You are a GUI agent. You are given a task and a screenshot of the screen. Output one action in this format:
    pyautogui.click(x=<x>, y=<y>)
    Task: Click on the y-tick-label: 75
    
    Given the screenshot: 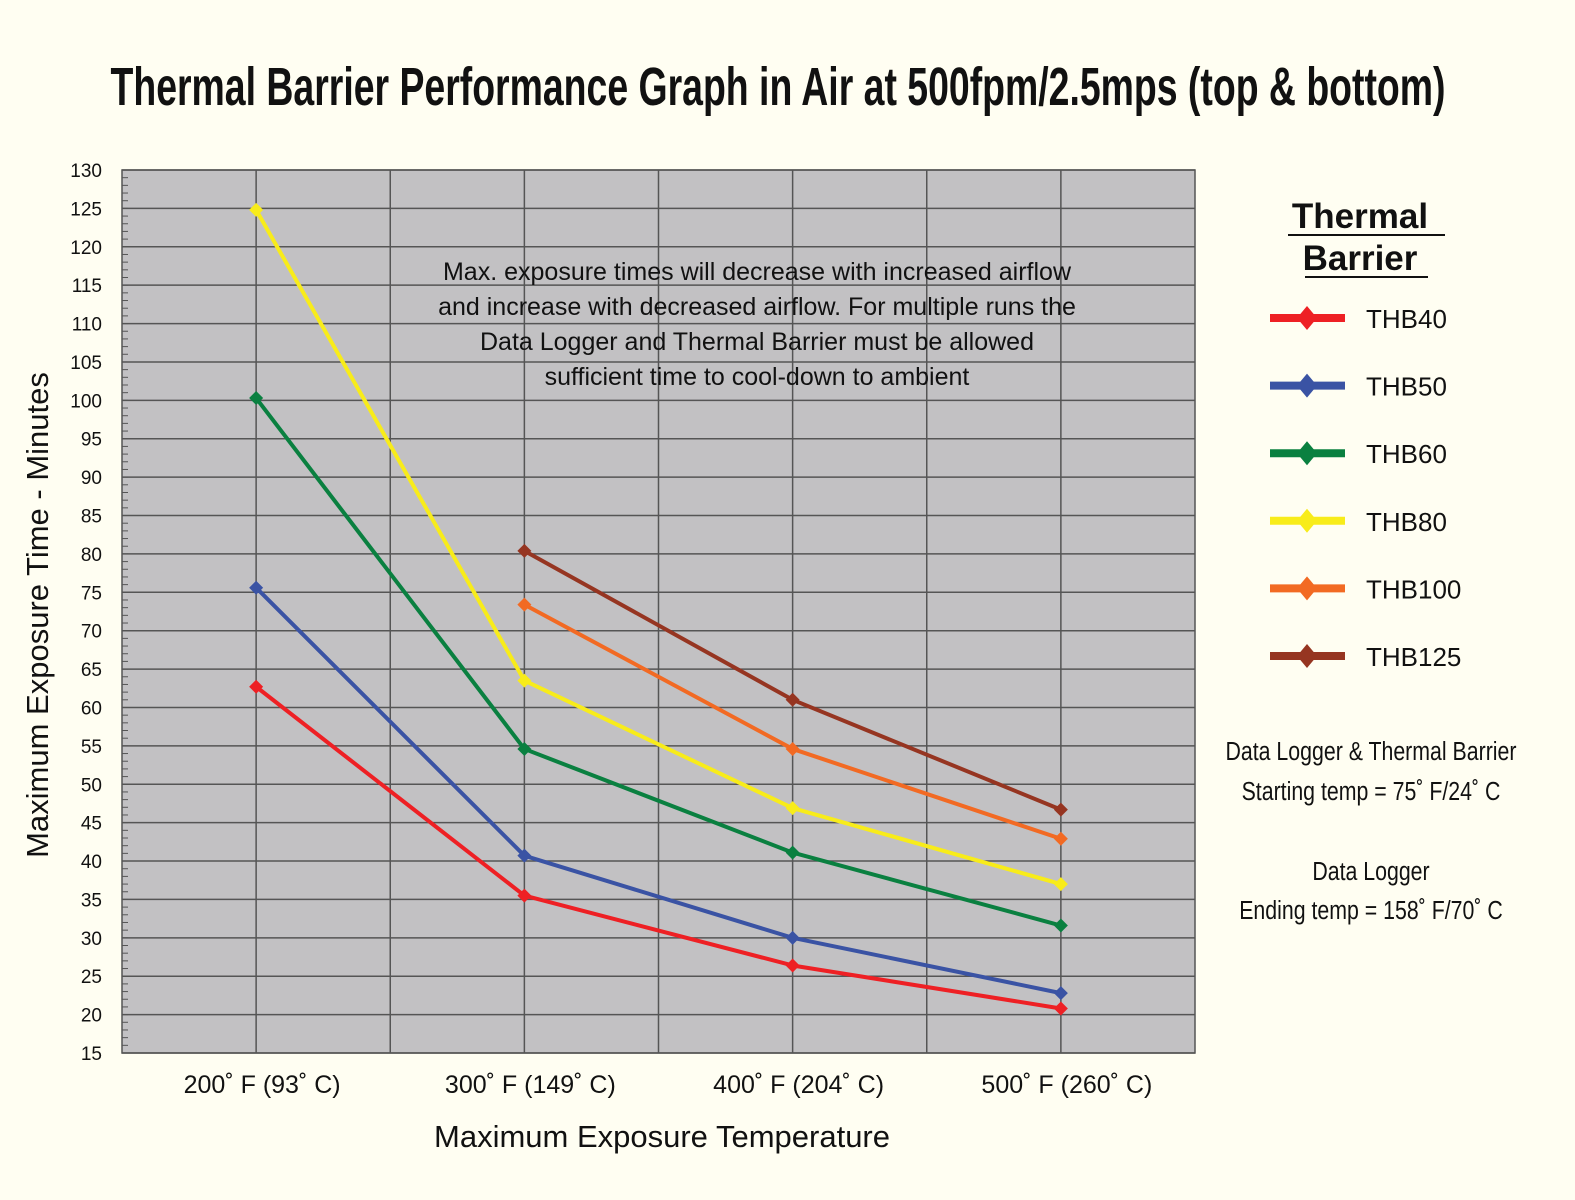 What is the action you would take?
    pyautogui.click(x=91, y=593)
    